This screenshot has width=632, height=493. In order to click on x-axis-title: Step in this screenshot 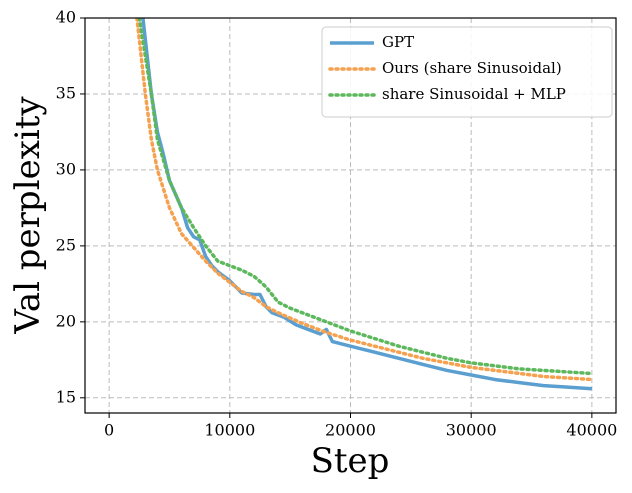, I will do `click(350, 461)`.